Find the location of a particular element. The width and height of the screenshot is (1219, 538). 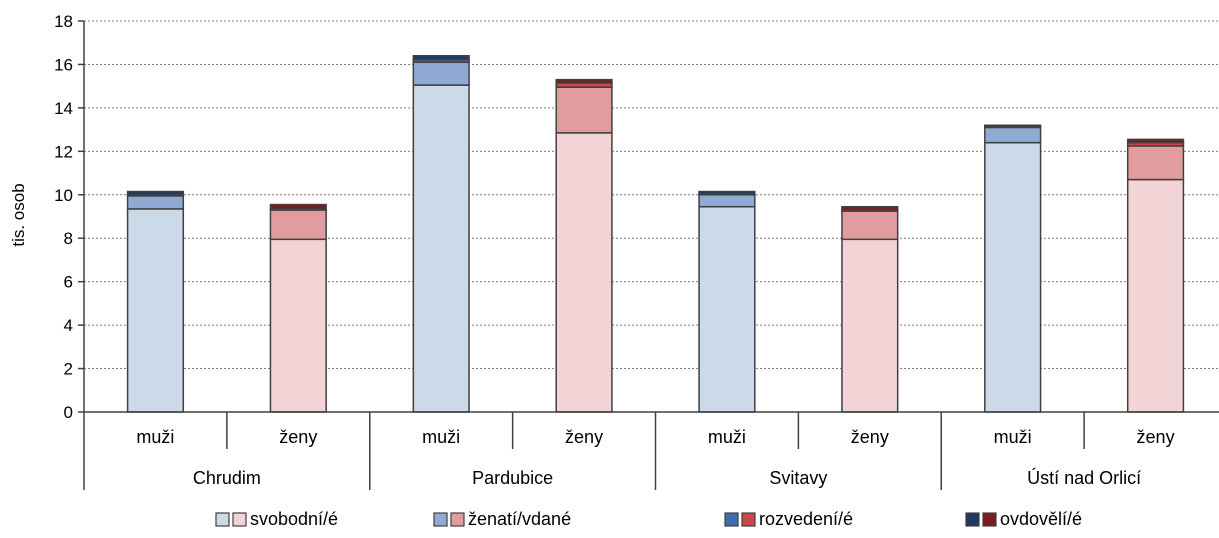

y-tick-label: 6 is located at coordinates (68, 282).